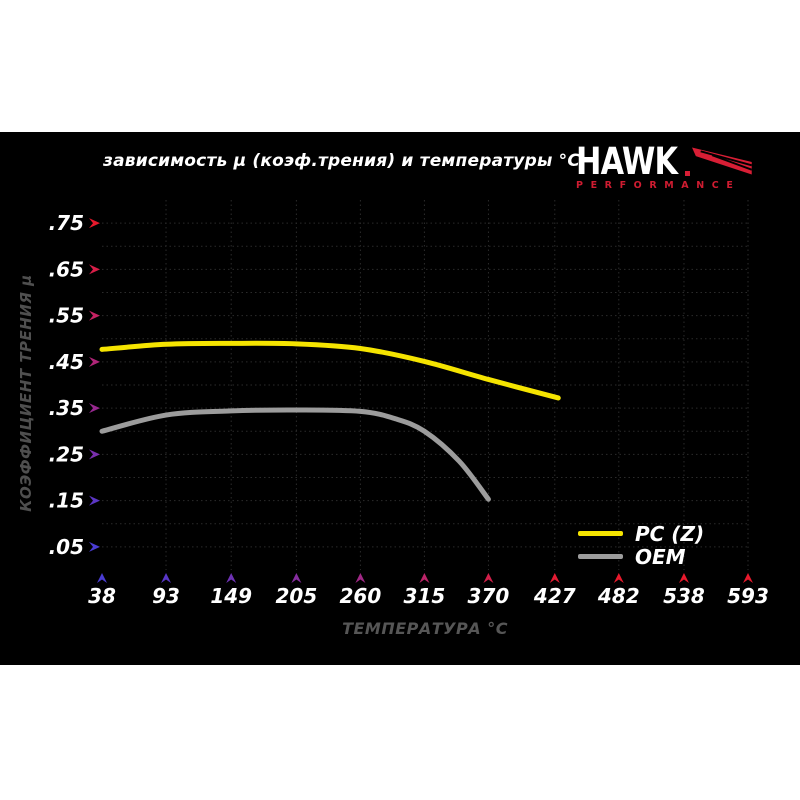  Describe the element at coordinates (684, 596) in the screenshot. I see `x-tick-label: 538` at that location.